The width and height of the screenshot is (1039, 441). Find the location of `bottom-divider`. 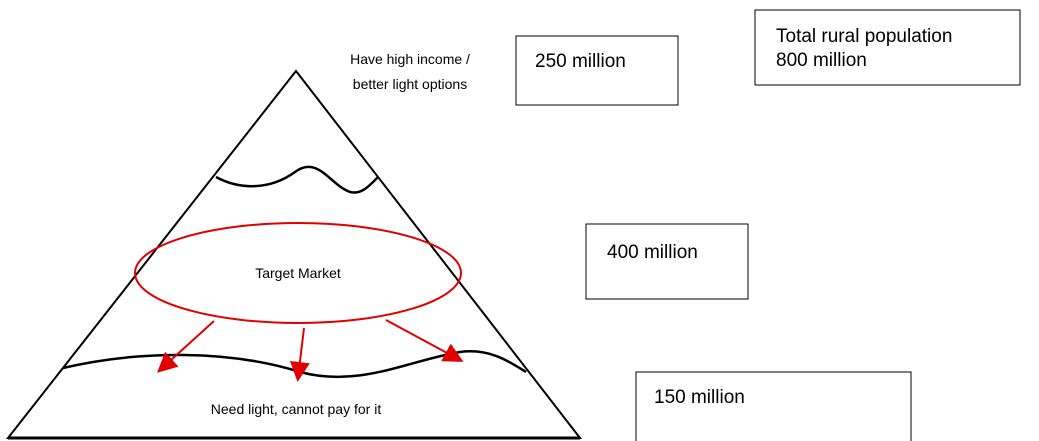

bottom-divider is located at coordinates (294, 364).